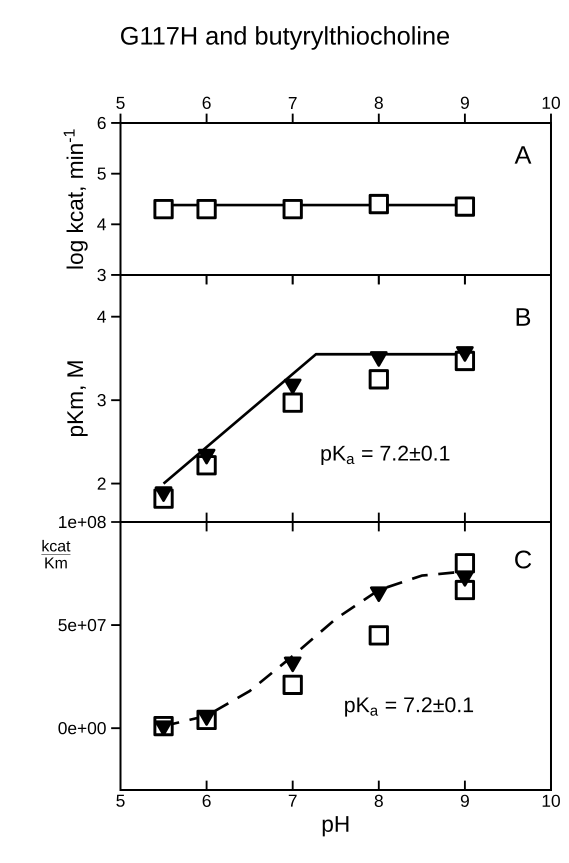 This screenshot has height=863, width=569. What do you see at coordinates (55, 554) in the screenshot?
I see `y-axis-title: $\frac{\mathrm{kcat}}{\mathrm{Km}}$` at bounding box center [55, 554].